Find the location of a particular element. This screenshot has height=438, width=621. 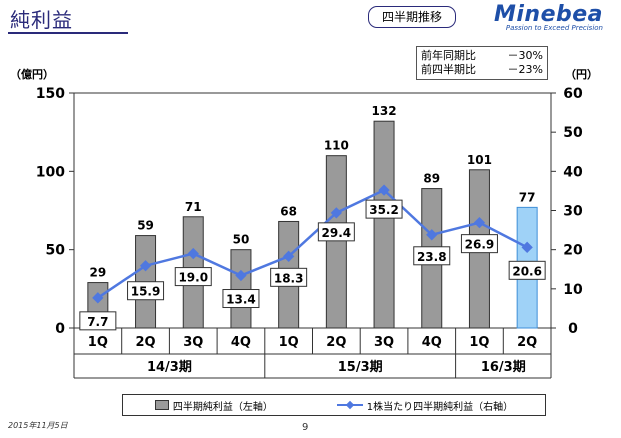

page-number: 9 is located at coordinates (305, 427).